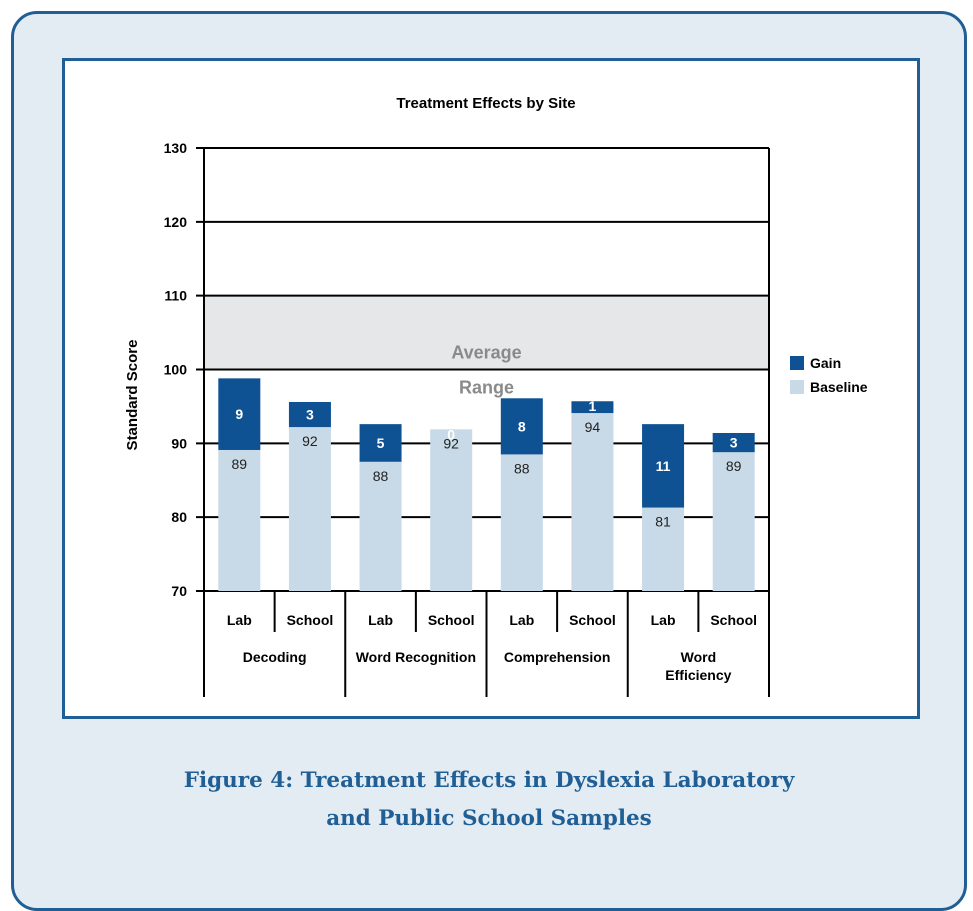  Describe the element at coordinates (416, 657) in the screenshot. I see `group-label: Word Recognition` at that location.